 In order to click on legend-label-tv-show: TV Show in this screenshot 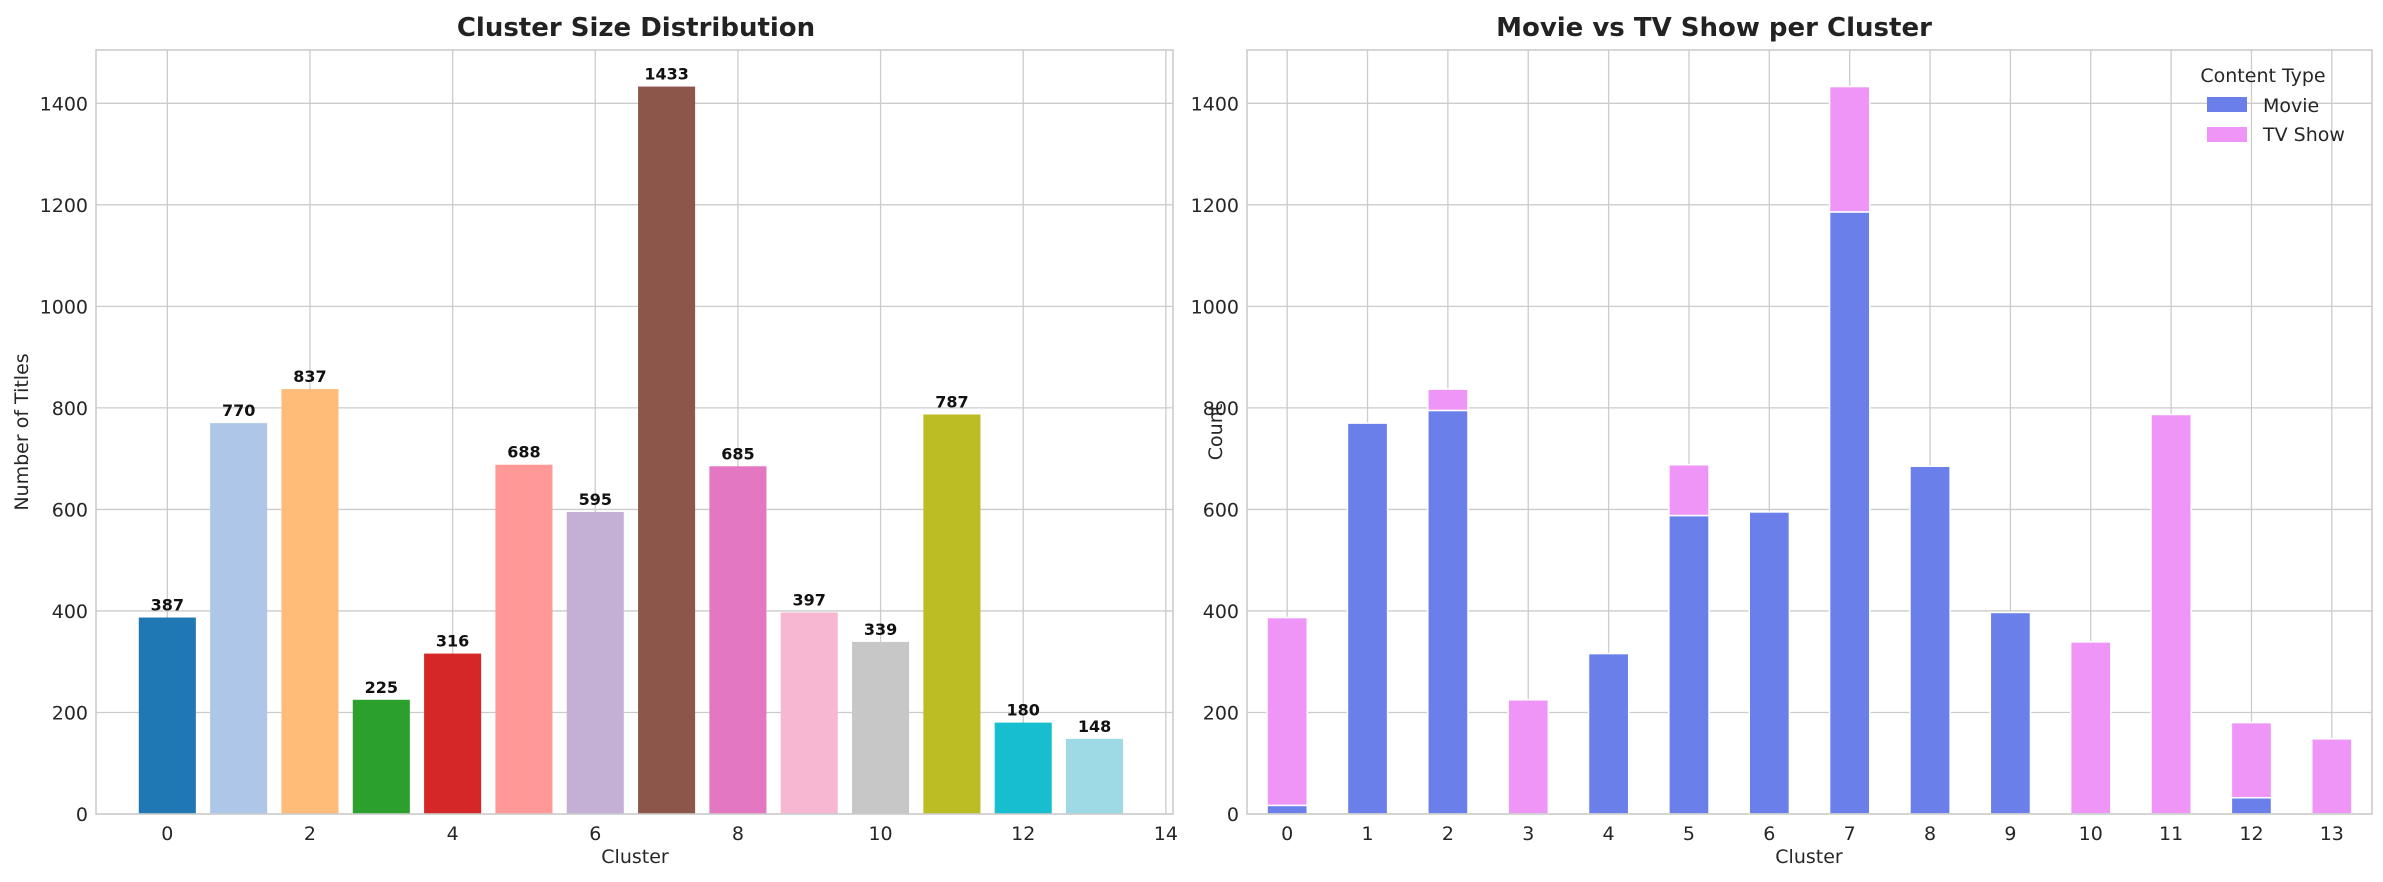, I will do `click(2303, 135)`.